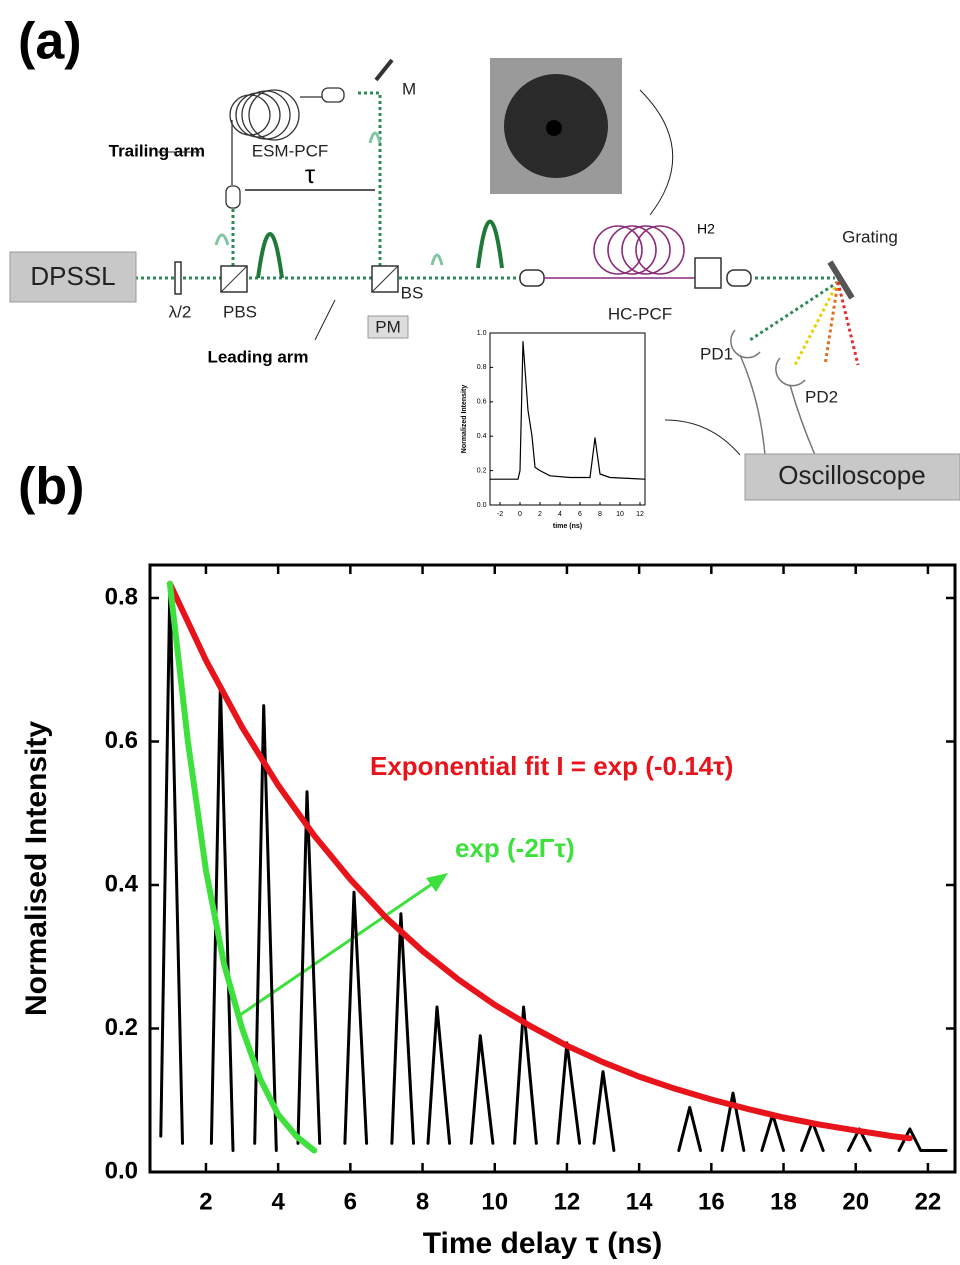 This screenshot has height=1265, width=960. What do you see at coordinates (50, 42) in the screenshot?
I see `panel-label: (a)` at bounding box center [50, 42].